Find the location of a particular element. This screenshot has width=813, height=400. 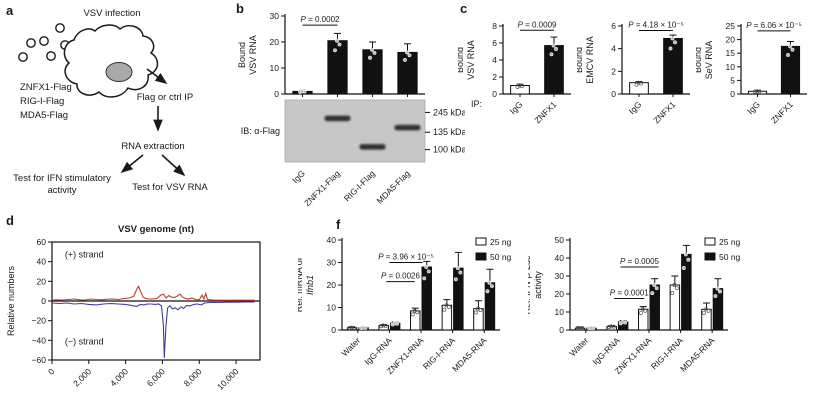

y-tick-label: 50 is located at coordinates (560, 240).